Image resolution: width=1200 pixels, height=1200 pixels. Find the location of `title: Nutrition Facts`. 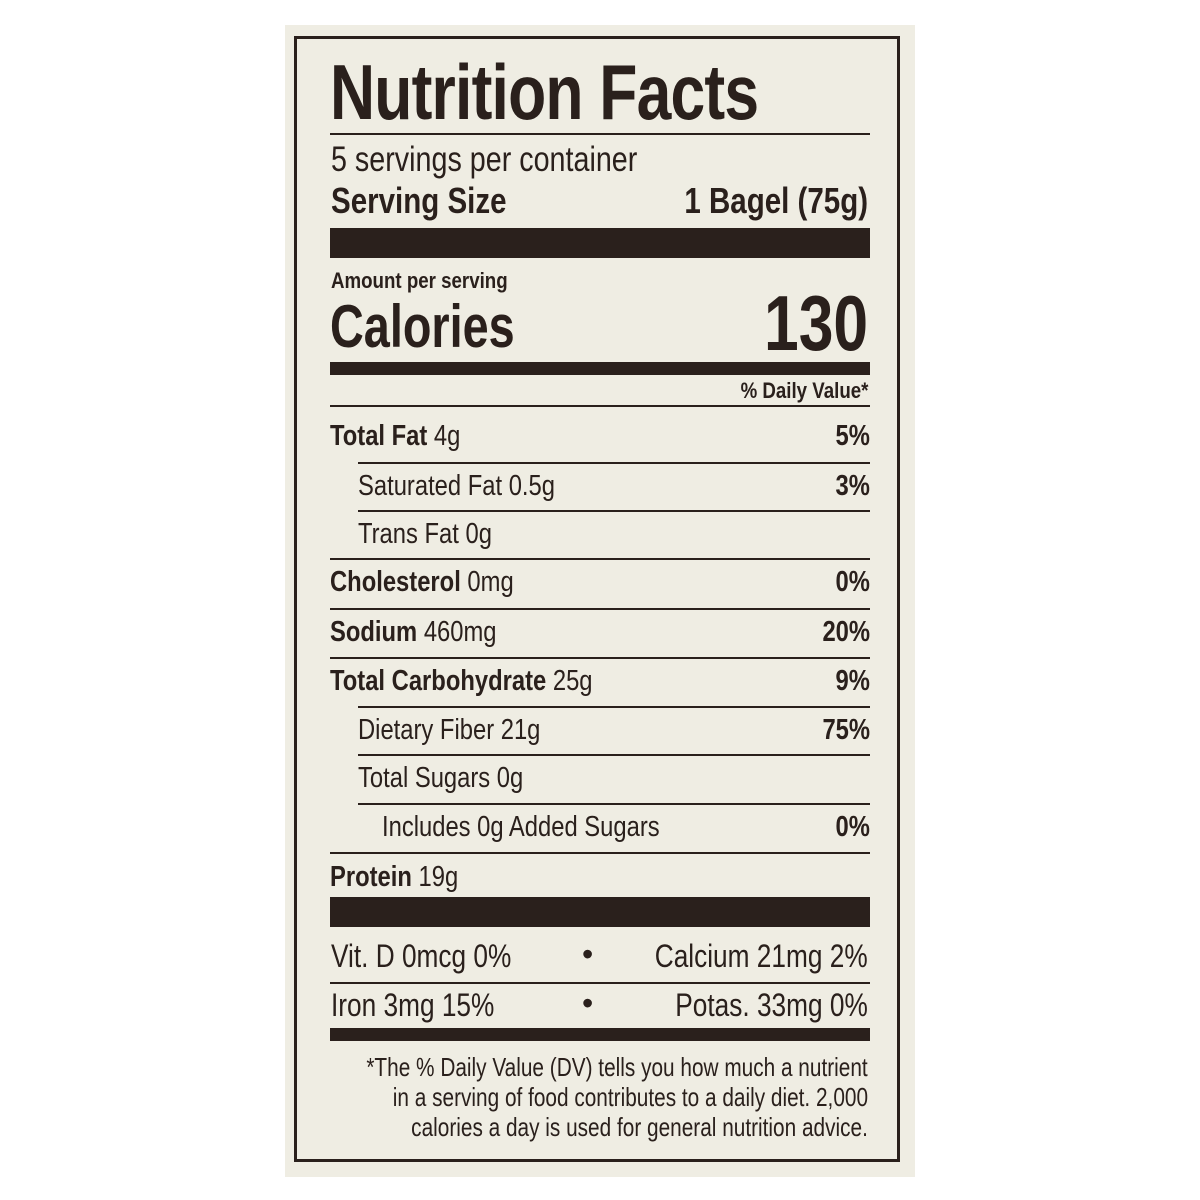

title: Nutrition Facts is located at coordinates (544, 92).